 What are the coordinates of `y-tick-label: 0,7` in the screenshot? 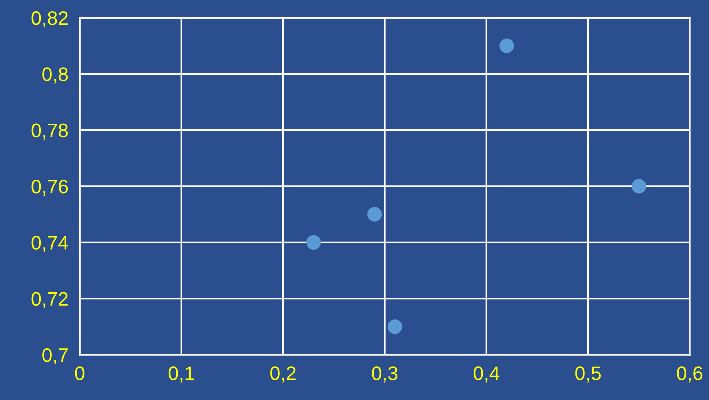 It's located at (55, 356).